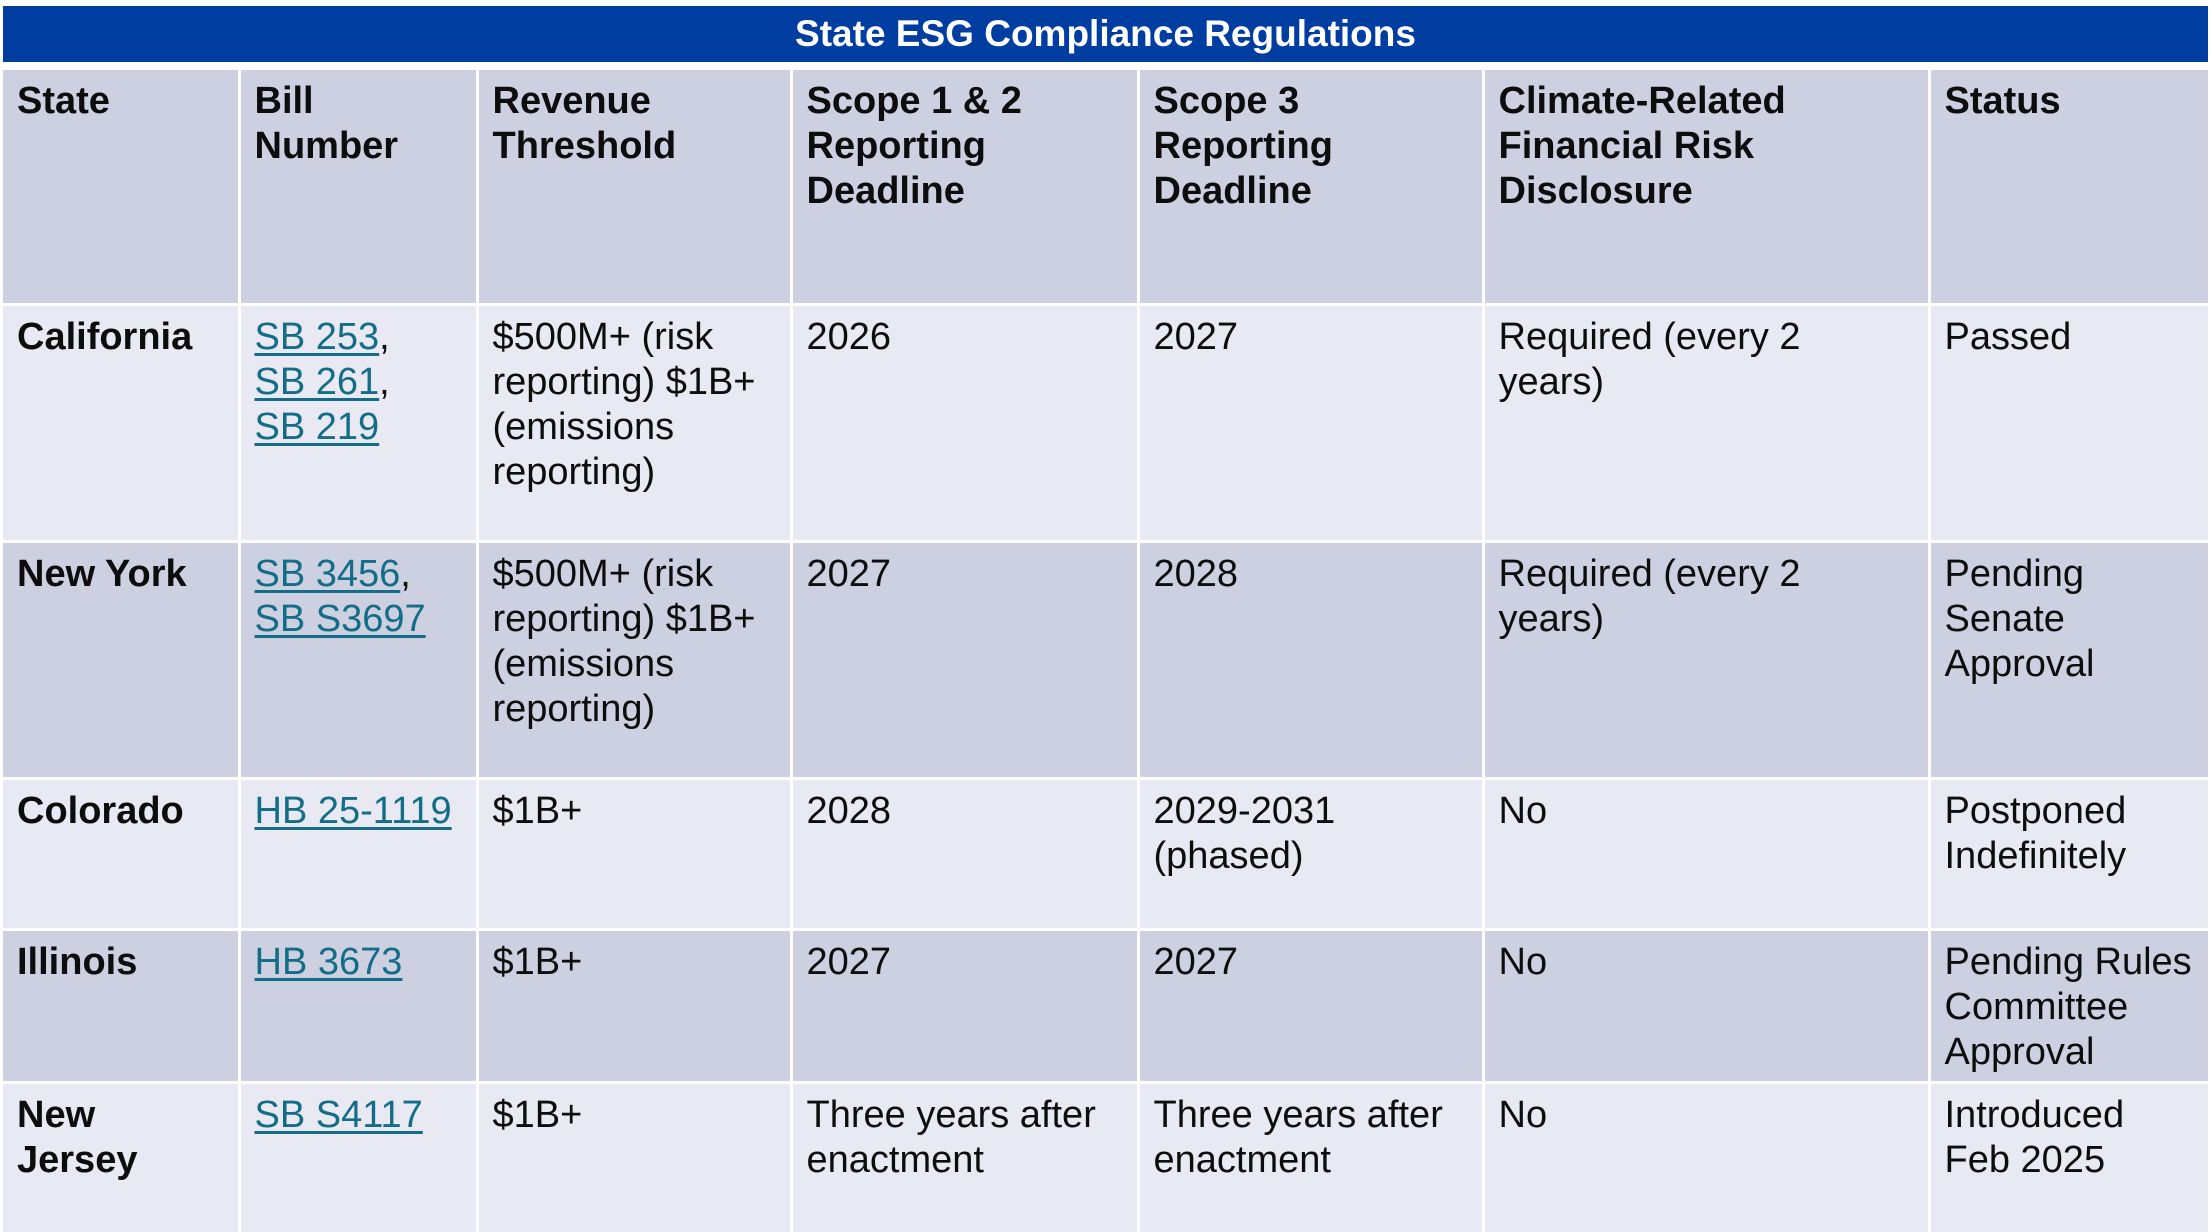 The image size is (2212, 1232). I want to click on status-cell: Introduced Feb 2025, so click(2067, 1156).